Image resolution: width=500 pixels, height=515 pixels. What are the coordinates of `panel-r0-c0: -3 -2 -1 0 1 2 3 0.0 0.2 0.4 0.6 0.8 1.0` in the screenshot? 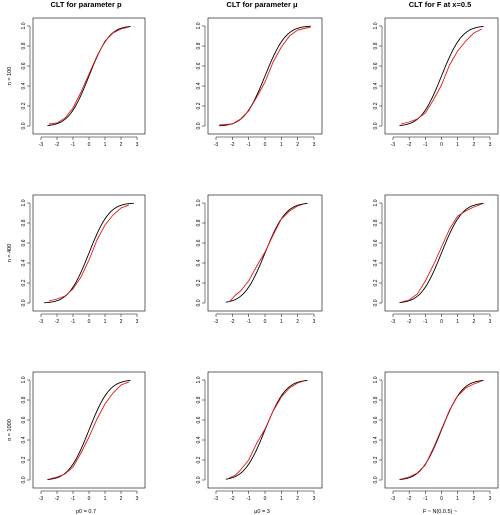 It's located at (83, 82).